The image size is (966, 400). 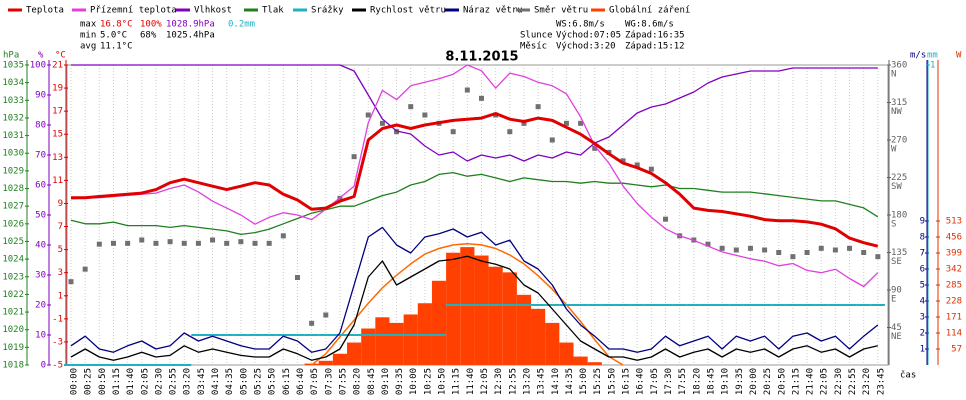 I want to click on y-tick-label: 1029, so click(x=13, y=171).